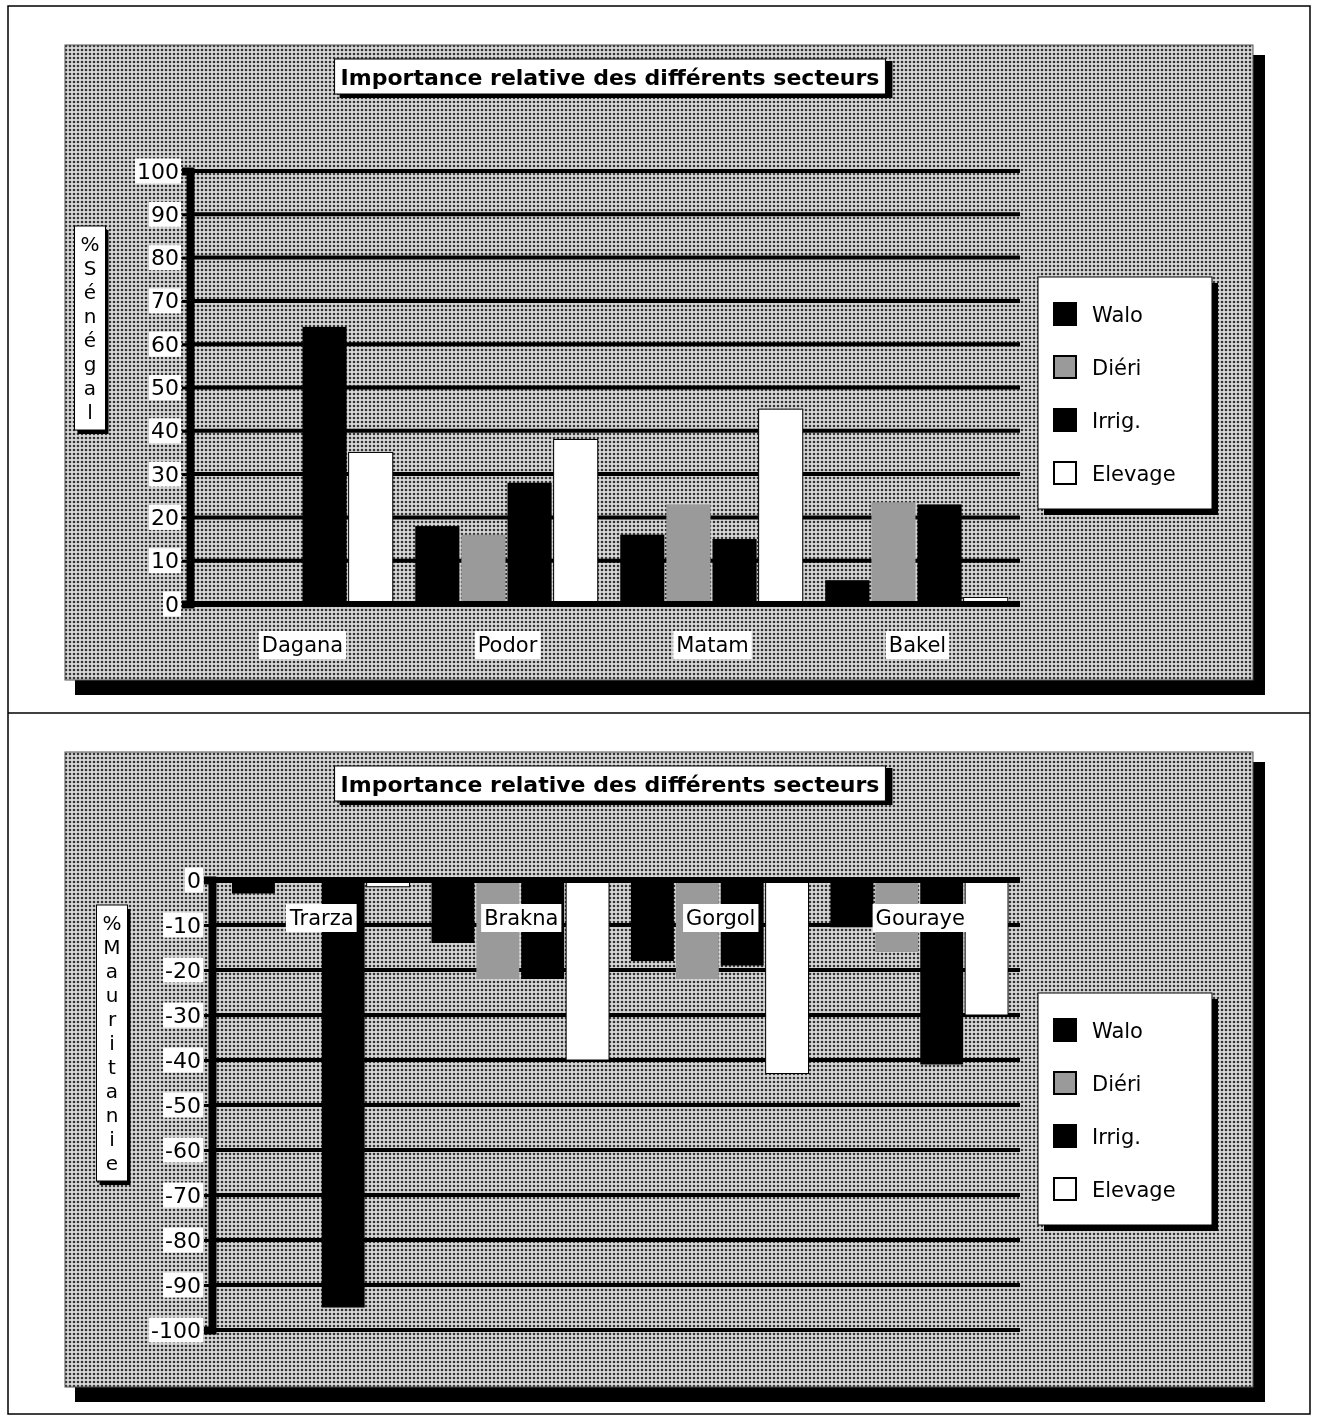 Image resolution: width=1317 pixels, height=1417 pixels. Describe the element at coordinates (183, 1240) in the screenshot. I see `y-tick-label: -80` at that location.